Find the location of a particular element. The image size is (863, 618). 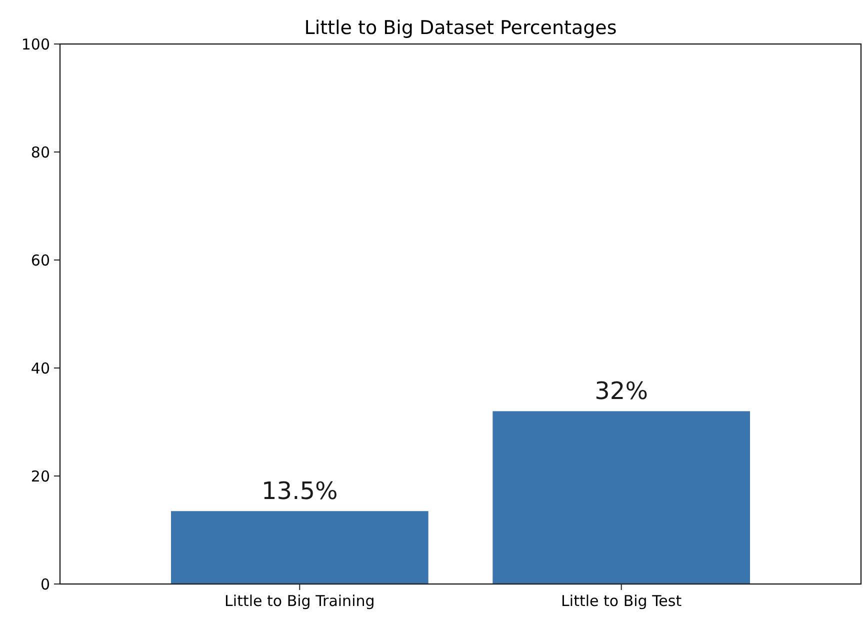

chart-title: Little to Big Dataset Percentages is located at coordinates (460, 28).